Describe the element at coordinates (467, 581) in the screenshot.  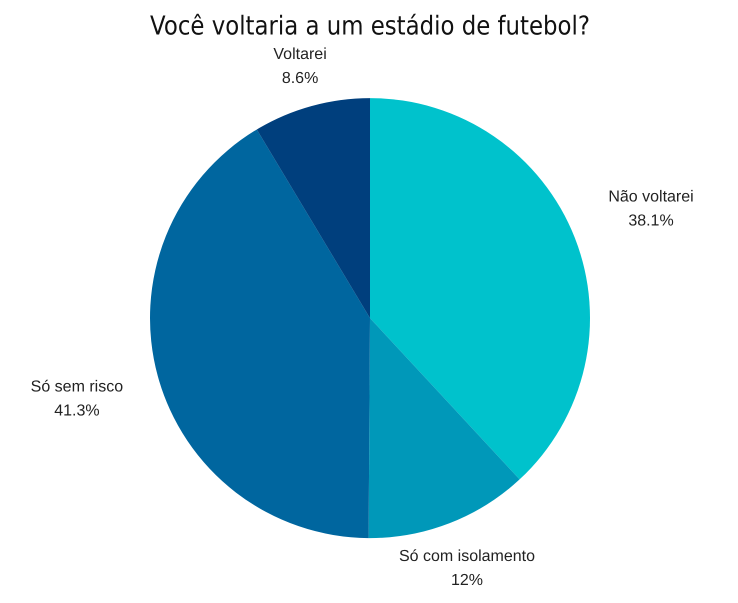
I see `data-label: 12%` at that location.